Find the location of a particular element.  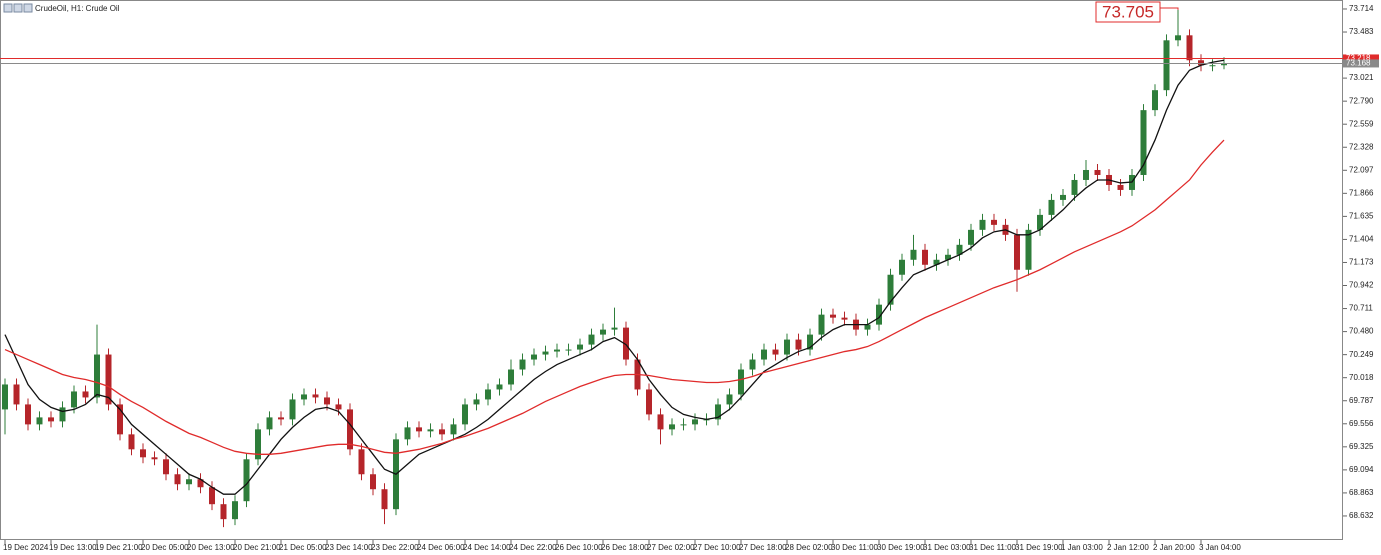

annotation-box is located at coordinates (1128, 12).